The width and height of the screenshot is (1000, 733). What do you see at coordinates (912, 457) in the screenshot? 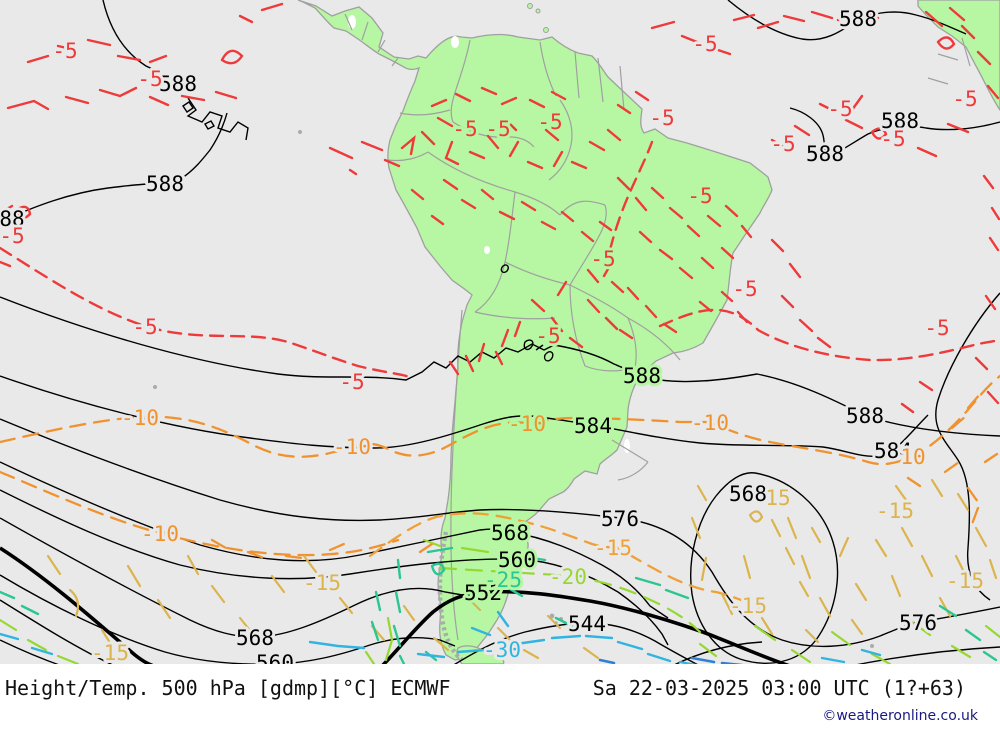
I see `contour-label: 10` at bounding box center [912, 457].